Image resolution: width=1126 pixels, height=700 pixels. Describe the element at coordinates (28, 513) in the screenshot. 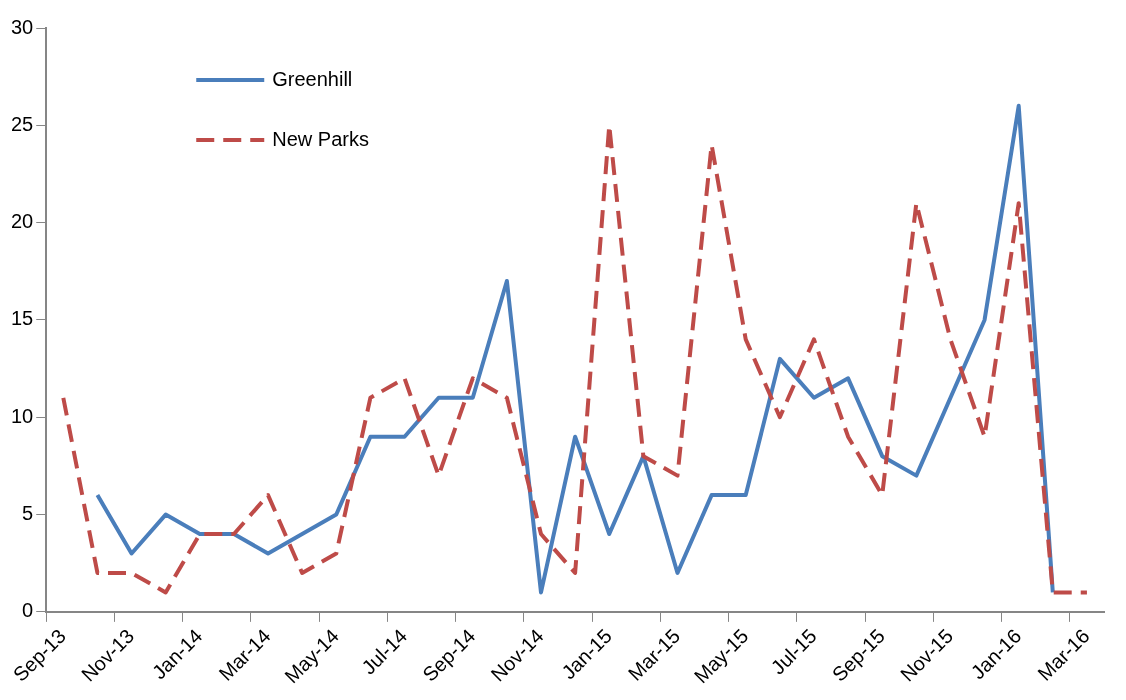

I see `y-tick-label: 5` at that location.